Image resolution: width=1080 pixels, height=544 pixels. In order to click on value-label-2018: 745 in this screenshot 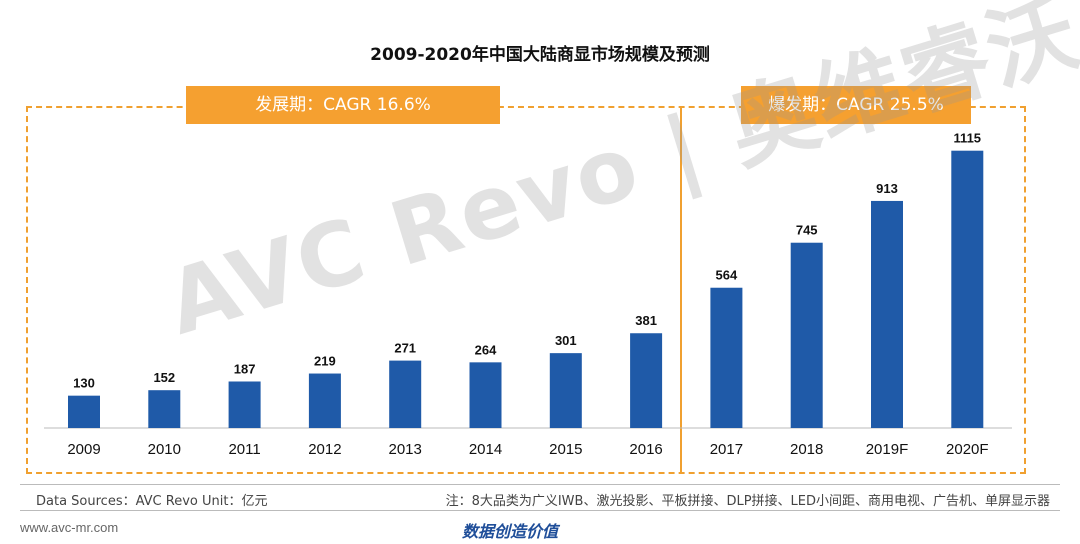, I will do `click(807, 230)`.